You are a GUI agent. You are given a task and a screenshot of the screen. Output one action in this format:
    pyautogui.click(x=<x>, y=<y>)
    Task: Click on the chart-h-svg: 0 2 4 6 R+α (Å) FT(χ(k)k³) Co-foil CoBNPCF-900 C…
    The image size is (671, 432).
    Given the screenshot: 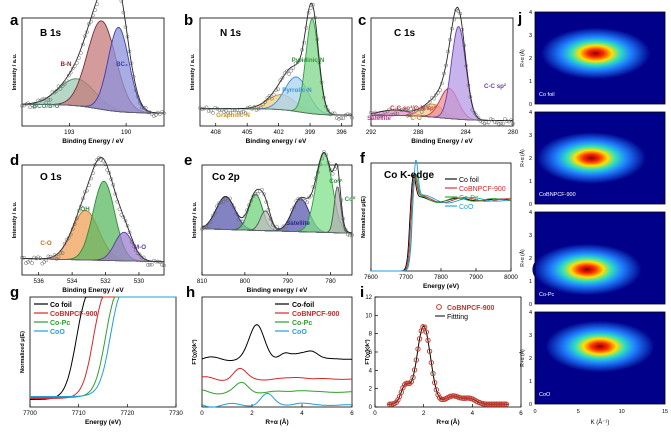 What is the action you would take?
    pyautogui.click(x=272, y=361)
    